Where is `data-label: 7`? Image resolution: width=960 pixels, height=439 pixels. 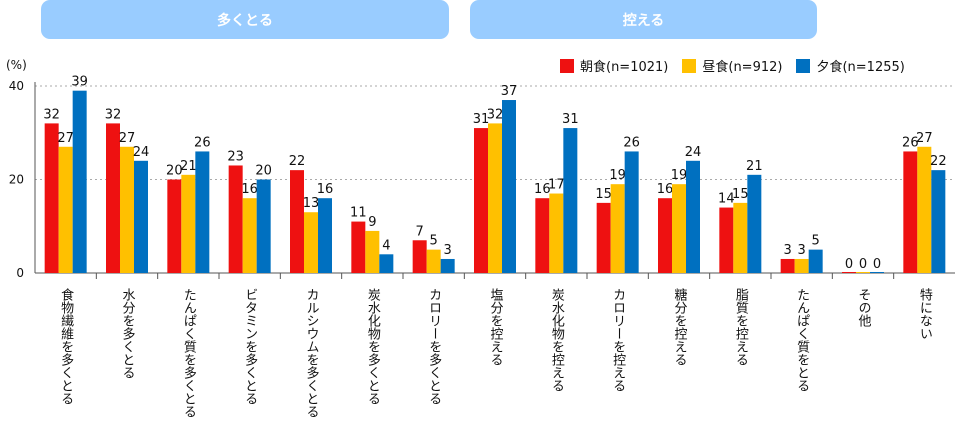 data-label: 7 is located at coordinates (420, 231).